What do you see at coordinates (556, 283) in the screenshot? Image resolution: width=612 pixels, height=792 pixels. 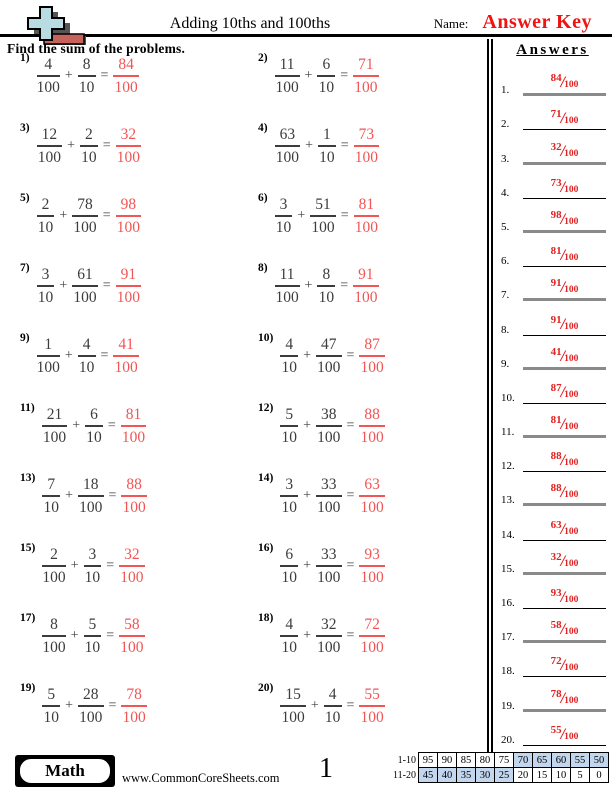 I see `answer-key-numerator: 91` at bounding box center [556, 283].